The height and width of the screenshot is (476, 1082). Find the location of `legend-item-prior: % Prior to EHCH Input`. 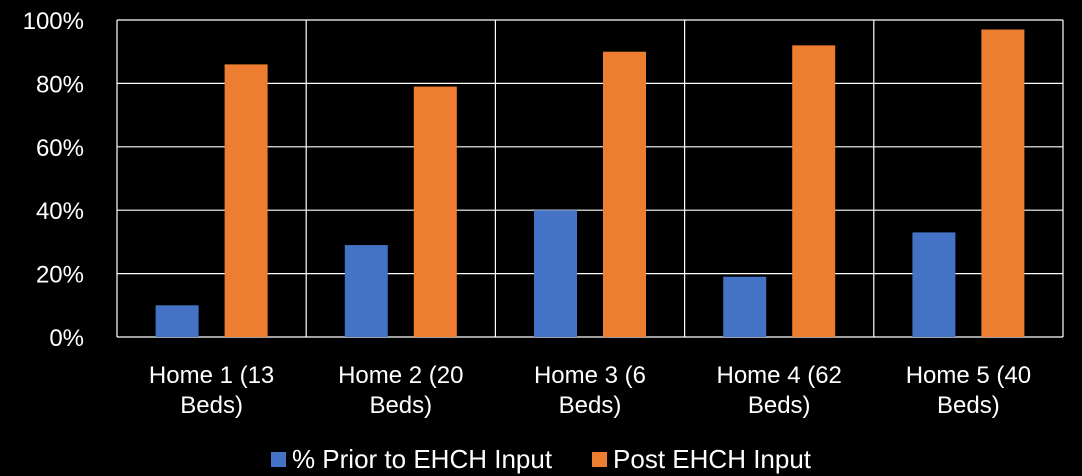

legend-item-prior: % Prior to EHCH Input is located at coordinates (411, 459).